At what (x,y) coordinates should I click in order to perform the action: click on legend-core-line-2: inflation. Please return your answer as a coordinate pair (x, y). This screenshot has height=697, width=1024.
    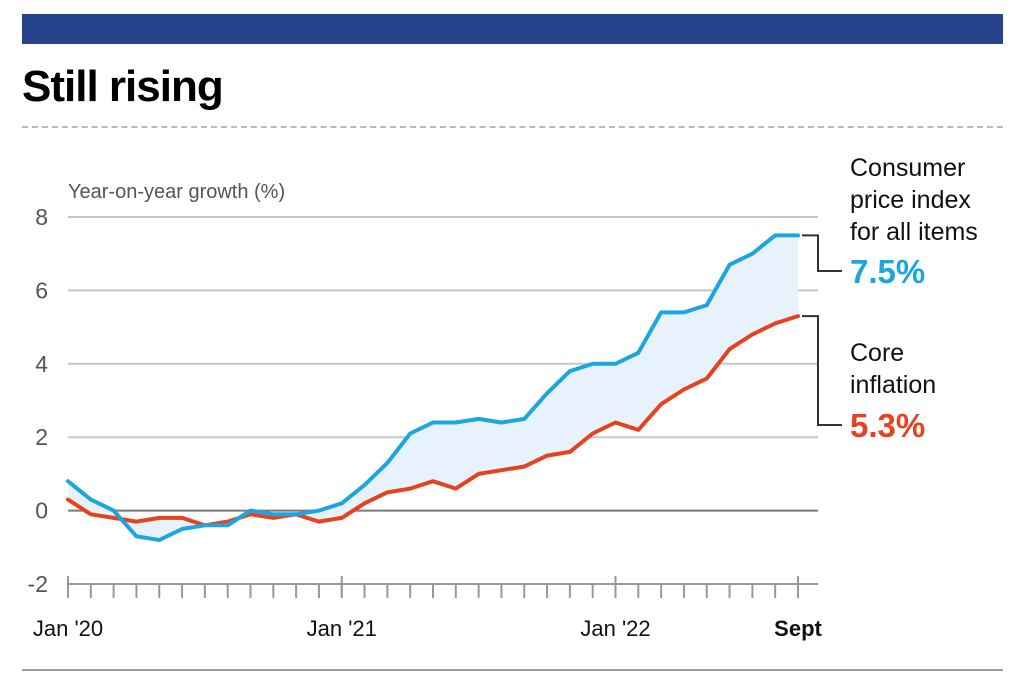
    Looking at the image, I should click on (893, 385).